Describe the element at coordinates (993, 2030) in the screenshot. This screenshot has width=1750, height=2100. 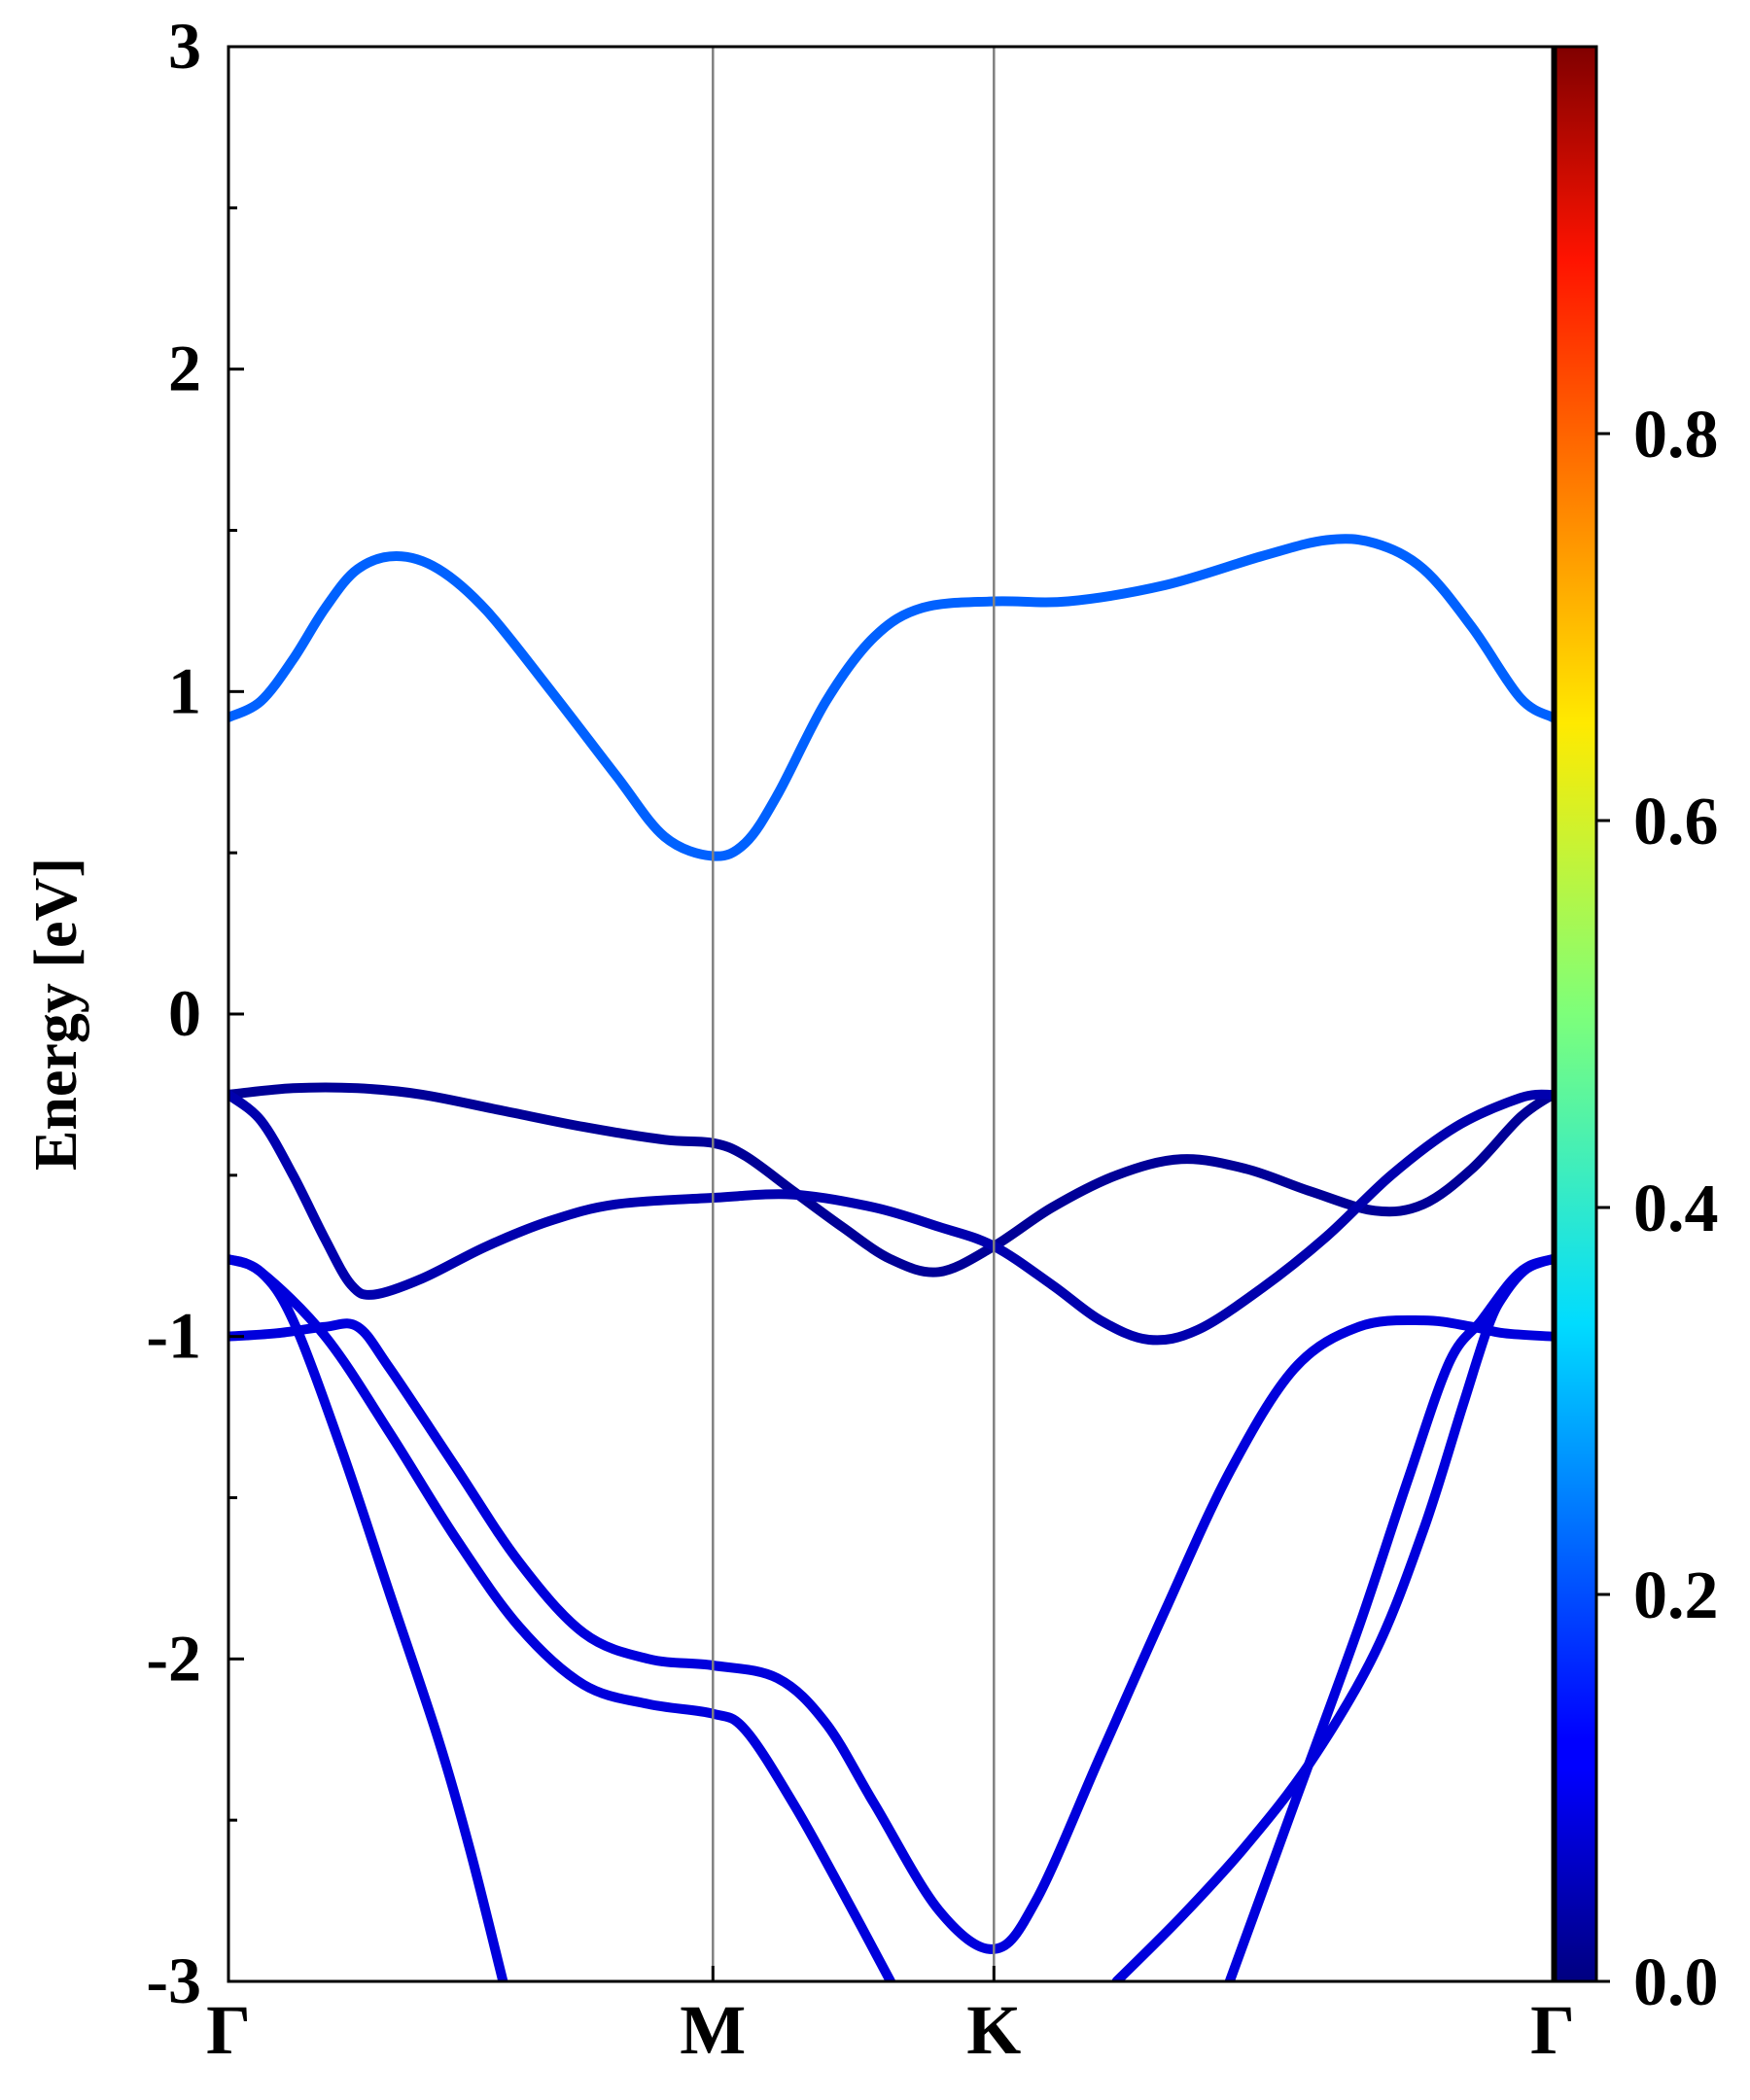
I see `x-tick-label: K` at that location.